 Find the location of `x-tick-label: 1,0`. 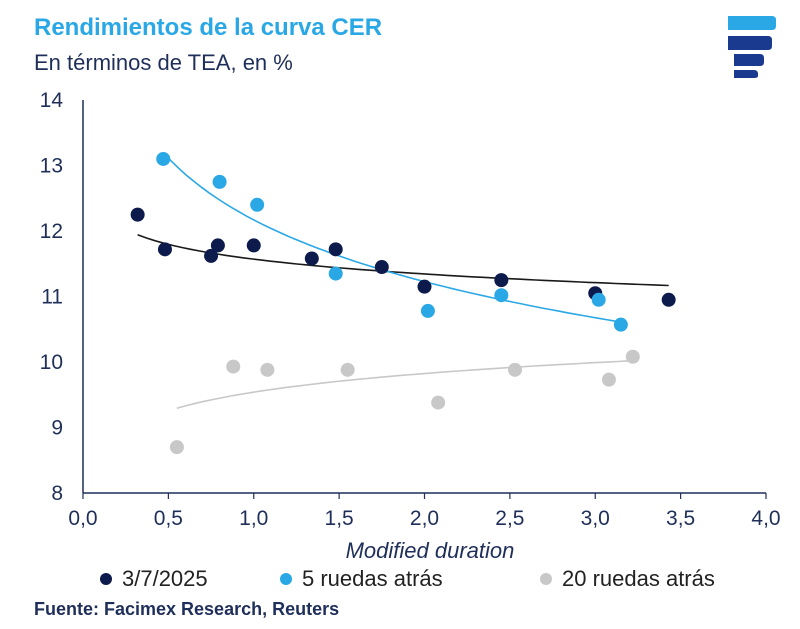

x-tick-label: 1,0 is located at coordinates (253, 518).